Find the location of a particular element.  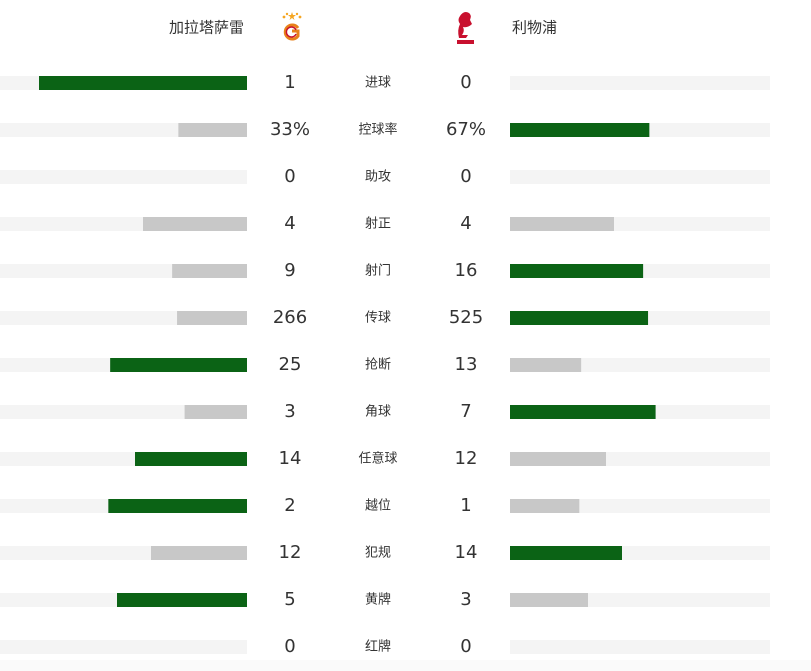

home-value: 2 is located at coordinates (289, 505).